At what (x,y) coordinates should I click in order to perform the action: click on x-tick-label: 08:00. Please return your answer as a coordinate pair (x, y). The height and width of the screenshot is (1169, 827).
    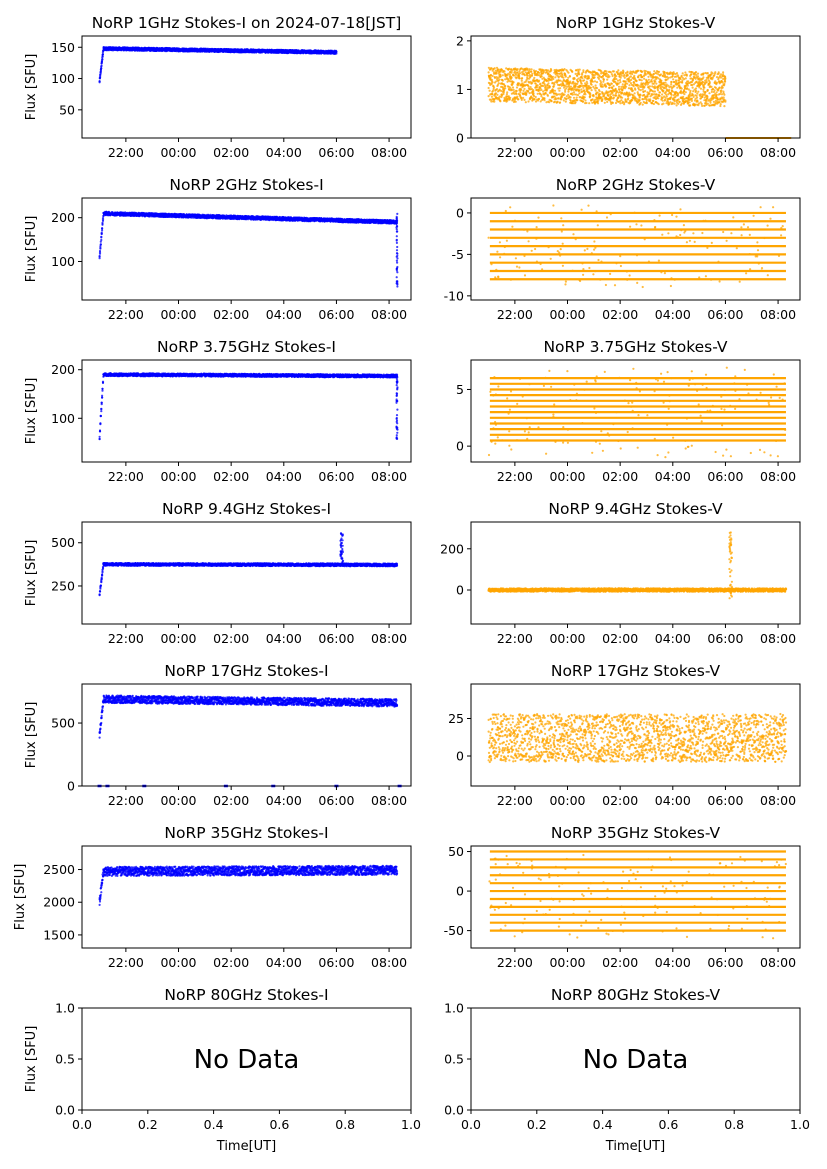
    Looking at the image, I should click on (389, 152).